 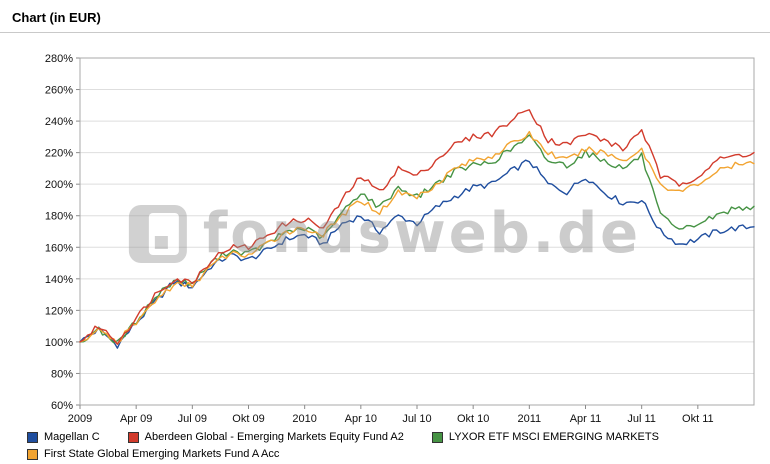 I want to click on svg-text: 2010, so click(x=304, y=419).